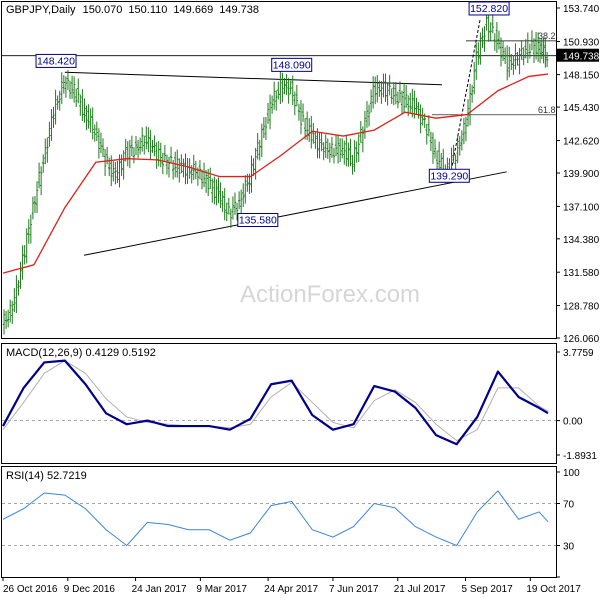 The image size is (600, 605). Describe the element at coordinates (420, 589) in the screenshot. I see `x-tick-label: 21 Jul 2017` at that location.